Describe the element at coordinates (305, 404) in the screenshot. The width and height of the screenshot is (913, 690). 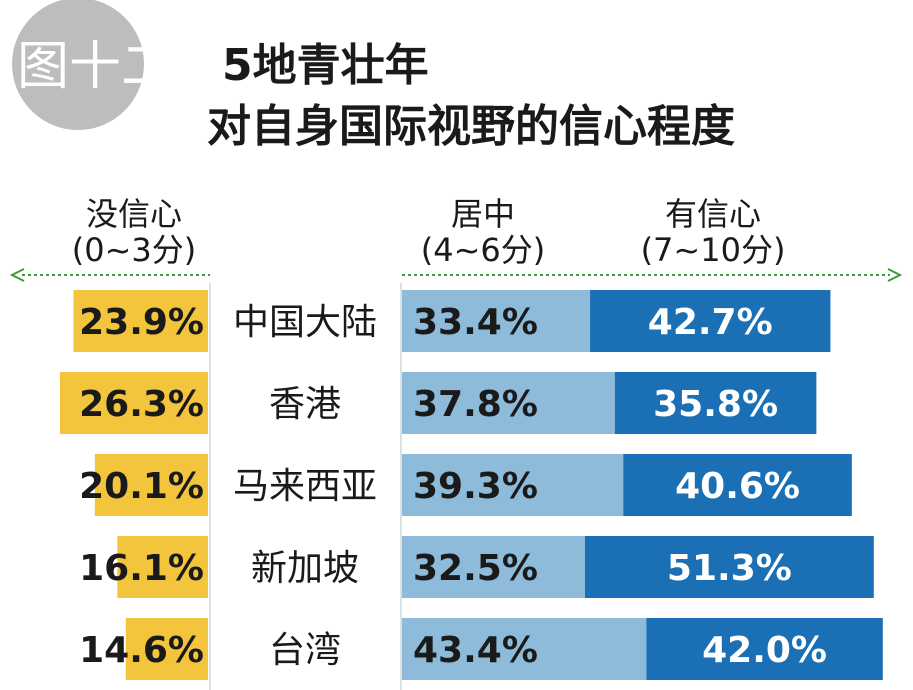
I see `category-label: 香港` at that location.